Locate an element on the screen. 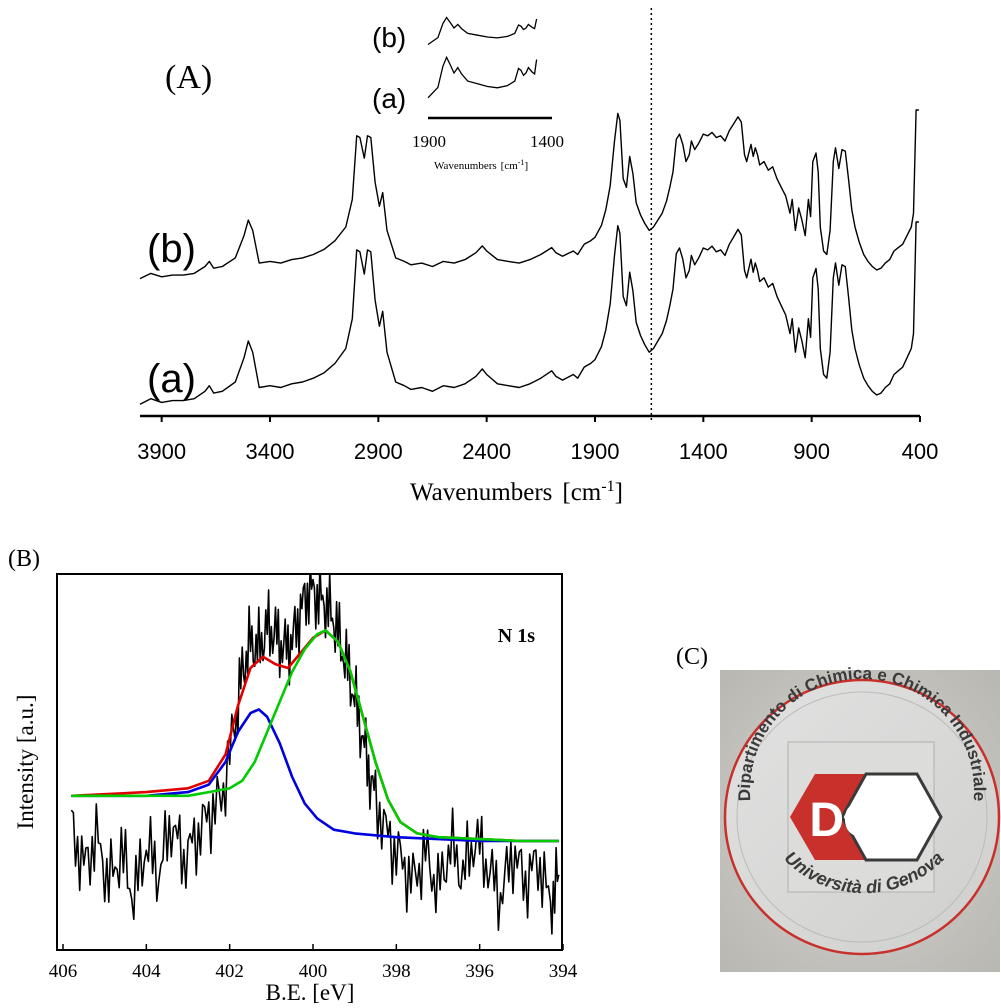 Image resolution: width=1001 pixels, height=1008 pixels. panel-c-label: (C) is located at coordinates (692, 657).